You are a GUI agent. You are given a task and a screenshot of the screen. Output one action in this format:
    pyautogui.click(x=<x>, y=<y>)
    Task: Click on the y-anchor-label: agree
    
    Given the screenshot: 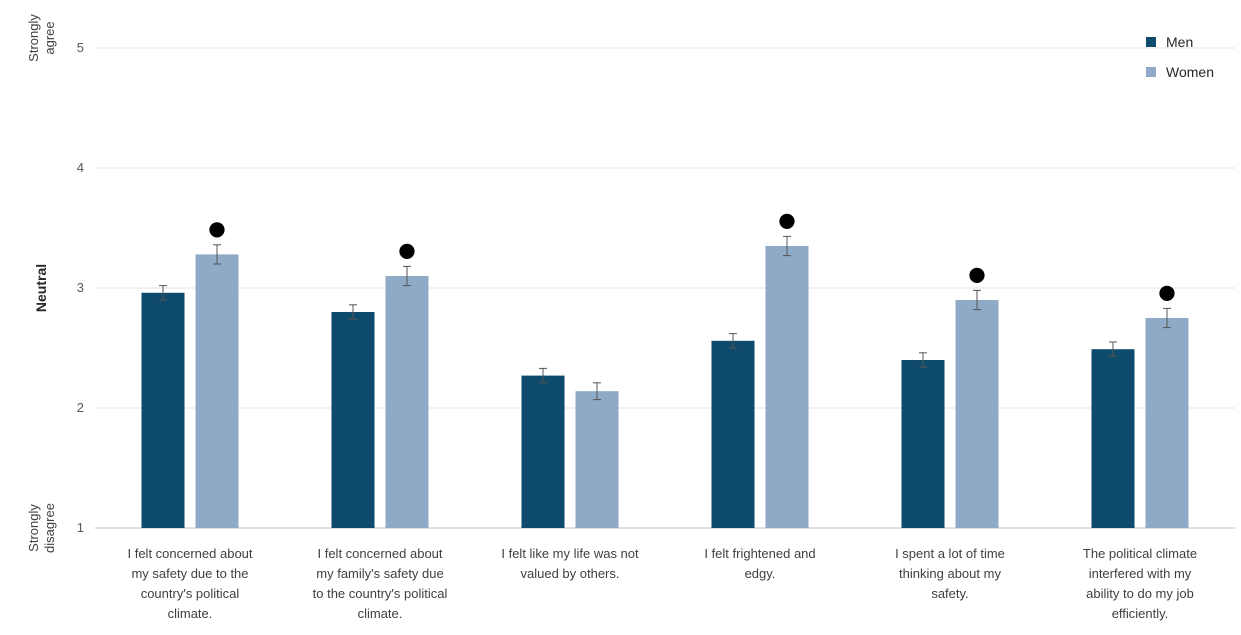 What is the action you would take?
    pyautogui.click(x=49, y=37)
    